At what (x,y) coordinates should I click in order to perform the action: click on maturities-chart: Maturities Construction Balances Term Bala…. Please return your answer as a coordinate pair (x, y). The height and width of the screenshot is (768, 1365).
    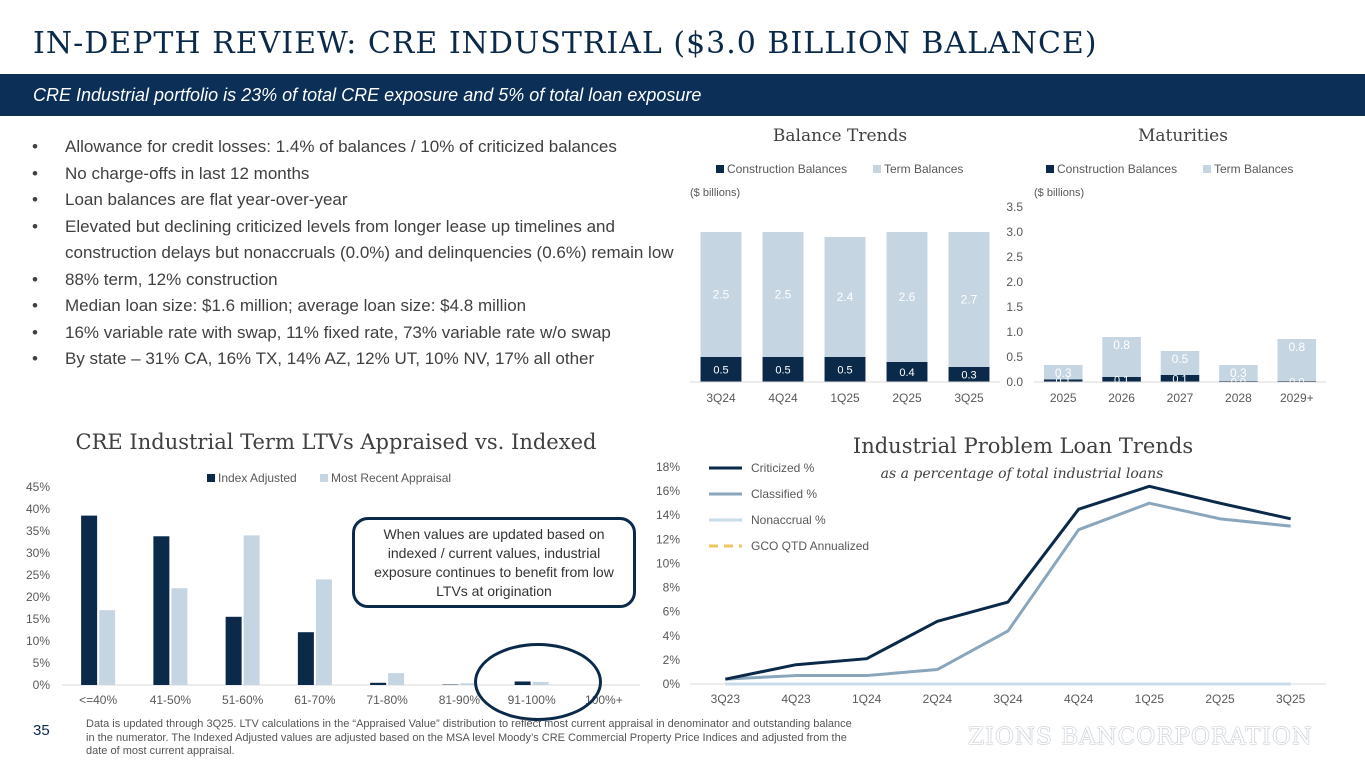
    Looking at the image, I should click on (1180, 265).